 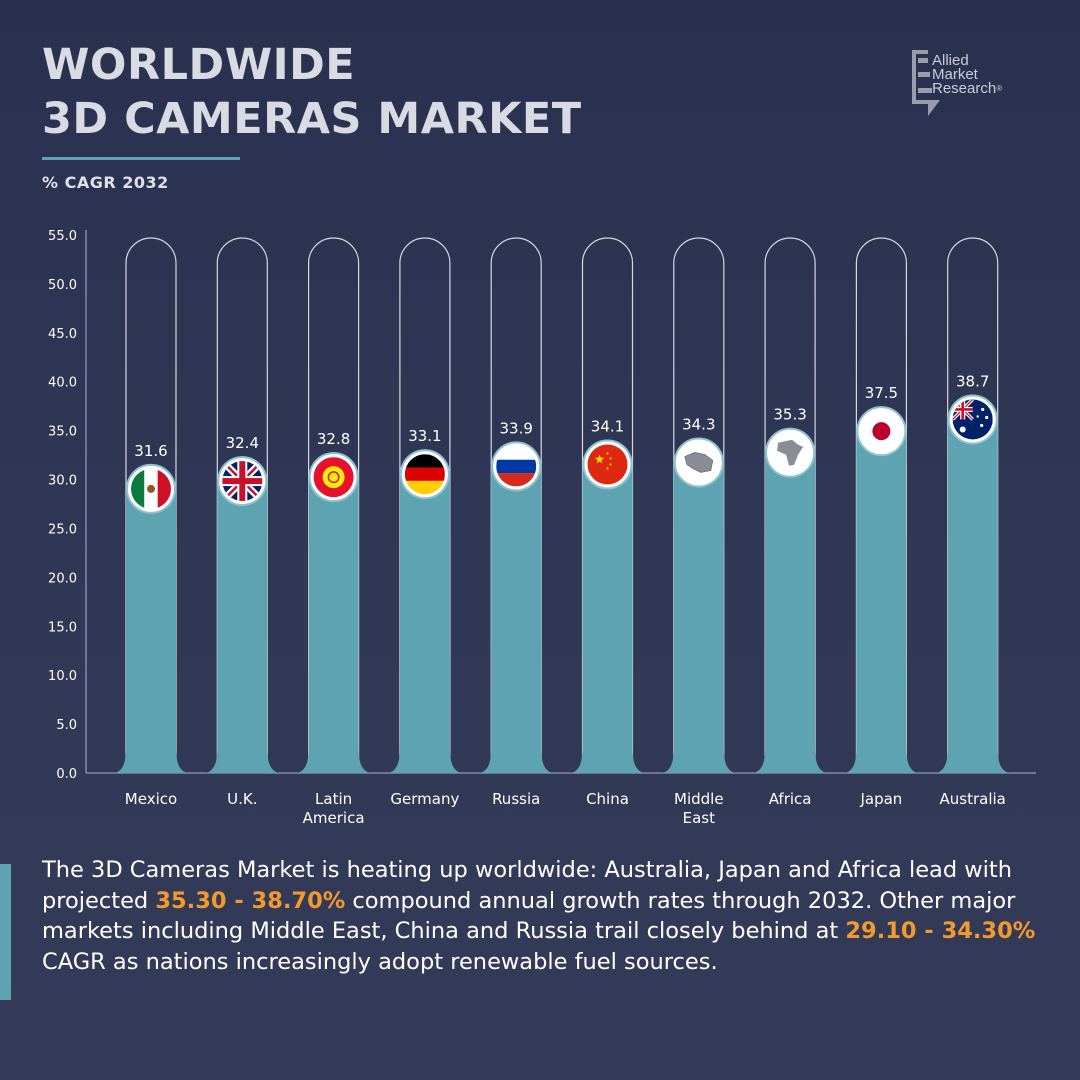 I want to click on y-tick-label: 55.0, so click(x=62, y=236).